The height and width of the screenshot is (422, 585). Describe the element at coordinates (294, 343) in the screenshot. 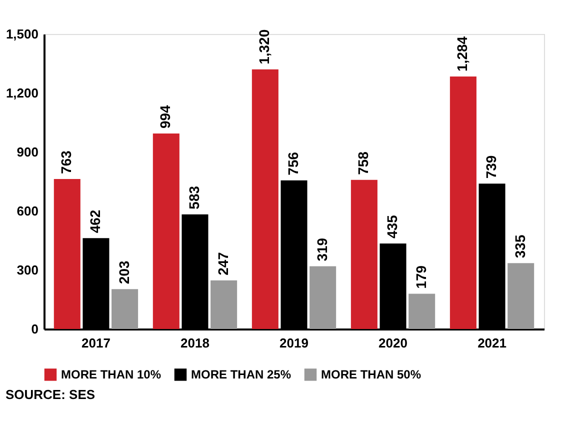

I see `x-tick-label: 2019` at that location.